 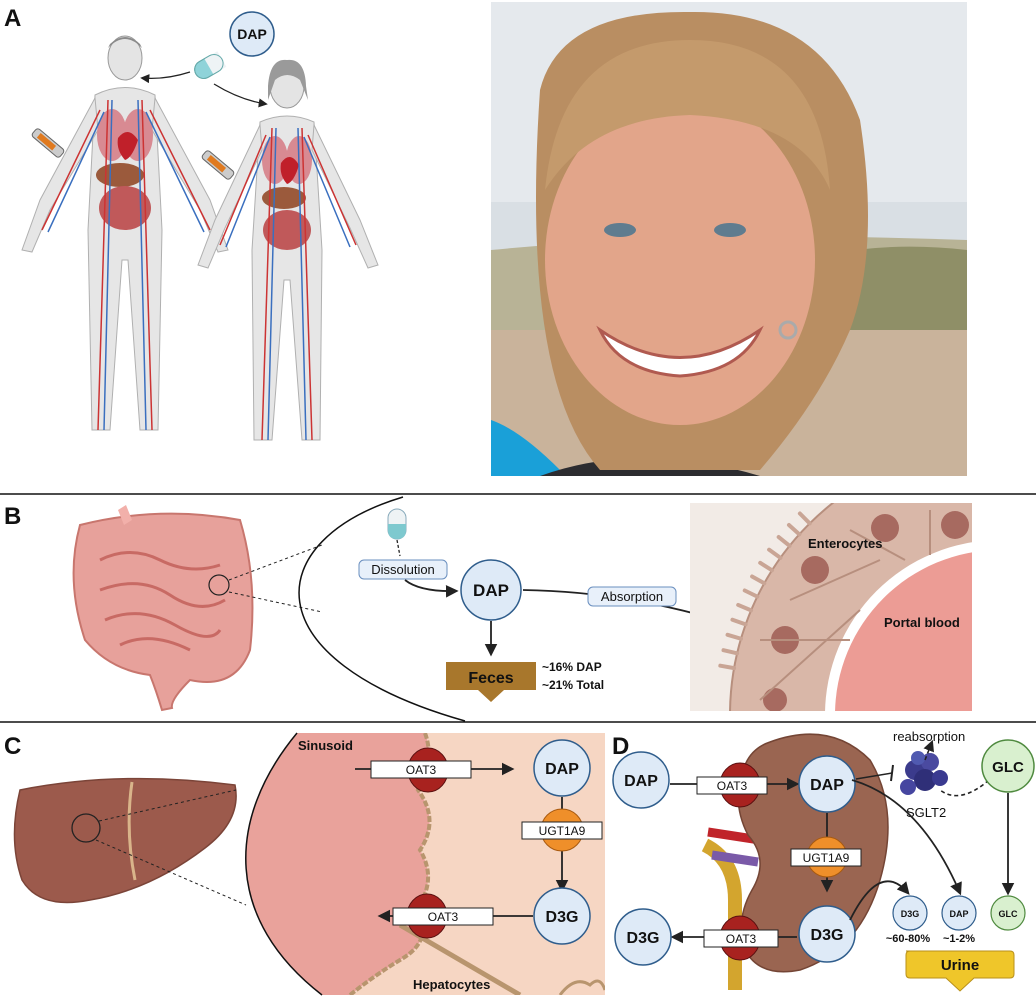 I want to click on urine-dap-node, so click(x=959, y=913).